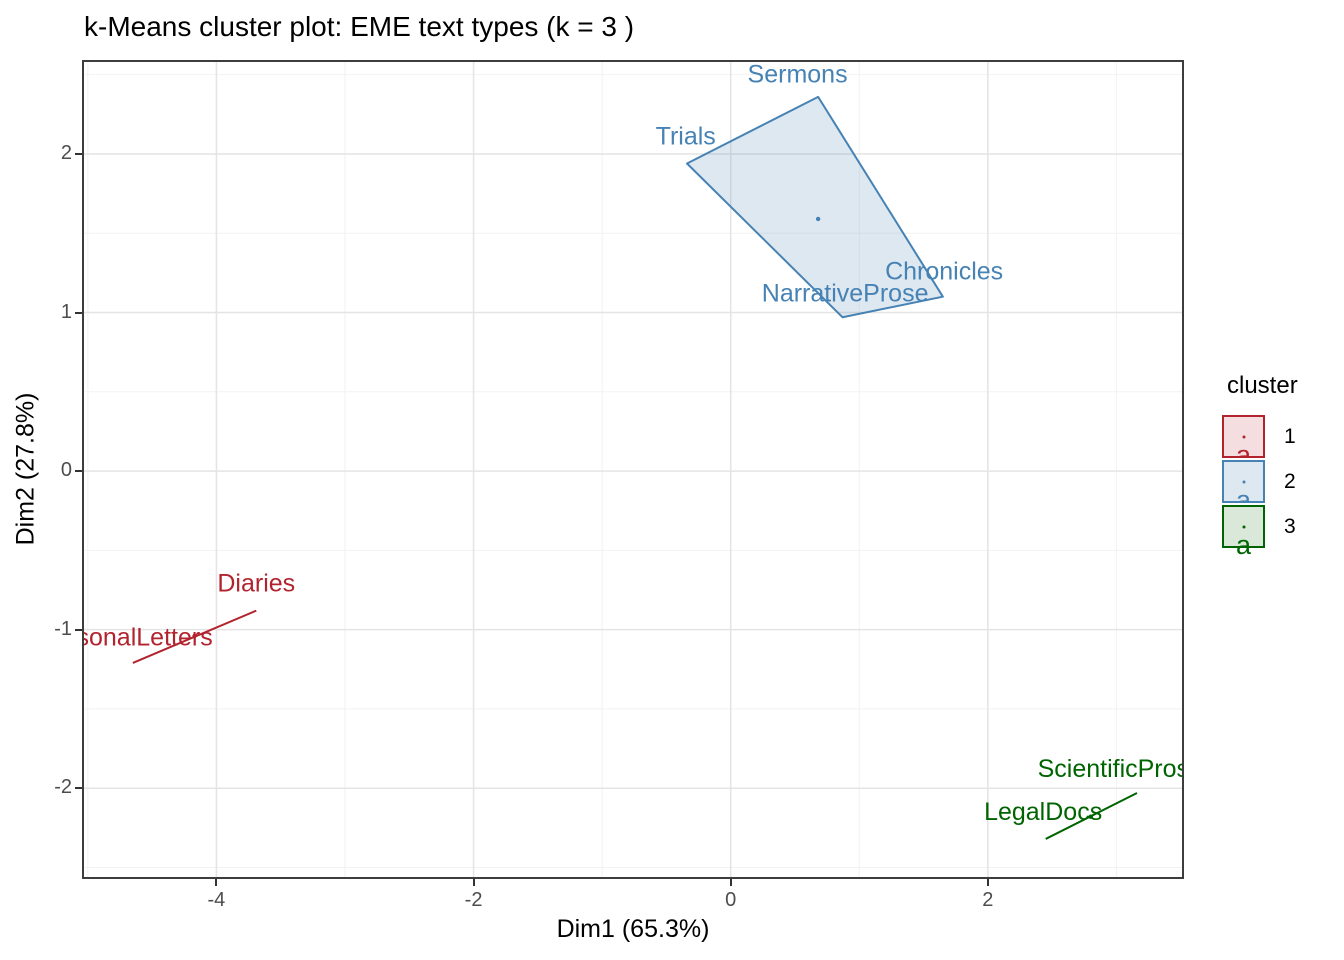 Image resolution: width=1344 pixels, height=960 pixels. What do you see at coordinates (988, 900) in the screenshot?
I see `x-tick-label: 2` at bounding box center [988, 900].